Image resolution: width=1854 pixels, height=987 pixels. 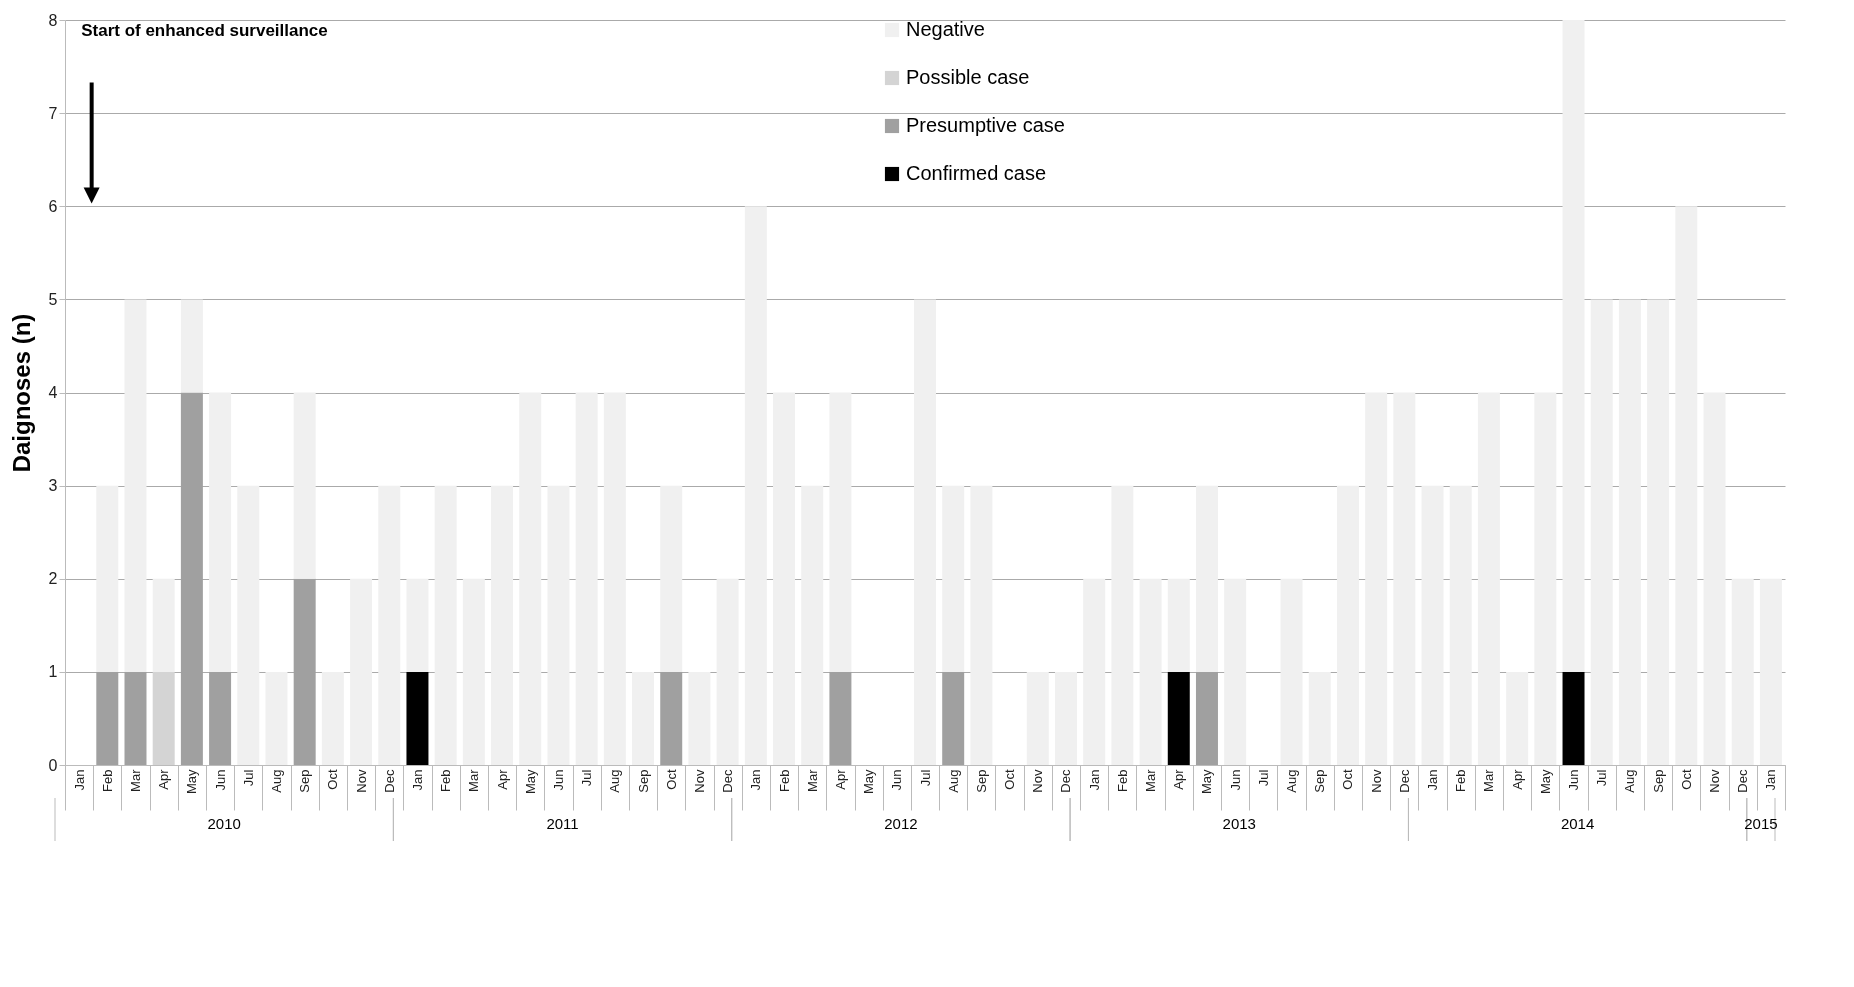 I want to click on y-tick-label: 8, so click(x=53, y=20).